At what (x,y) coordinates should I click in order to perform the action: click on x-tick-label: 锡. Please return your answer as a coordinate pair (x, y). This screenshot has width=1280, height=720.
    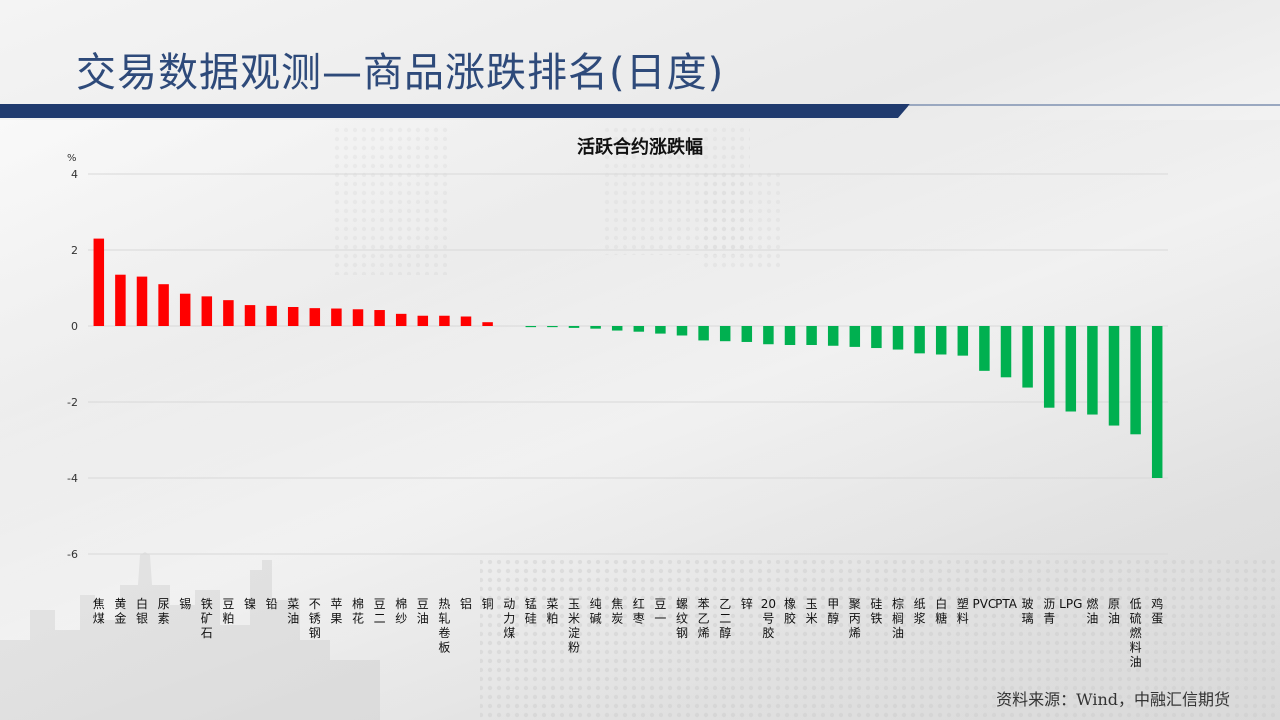
    Looking at the image, I should click on (185, 603).